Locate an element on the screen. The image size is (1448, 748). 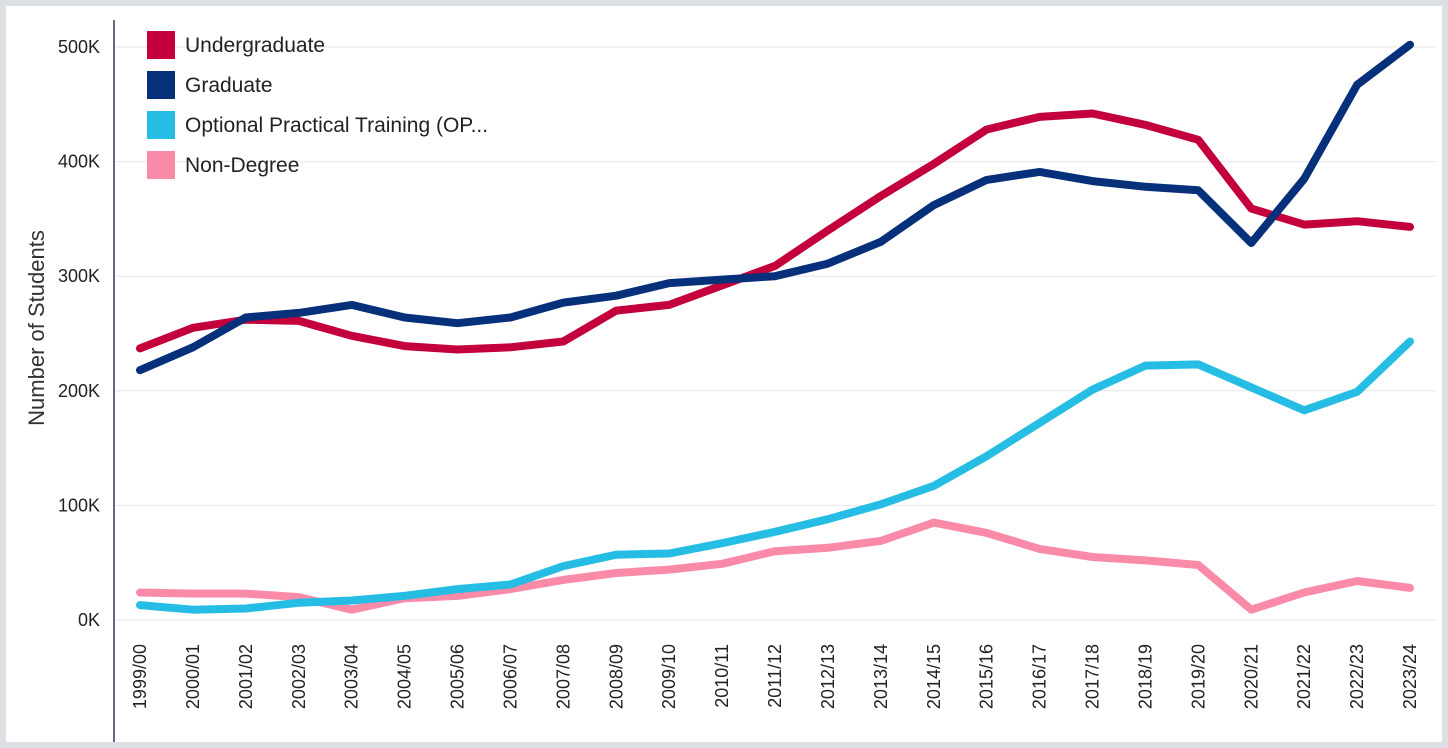
x-tick-label: 2013/14 is located at coordinates (881, 676).